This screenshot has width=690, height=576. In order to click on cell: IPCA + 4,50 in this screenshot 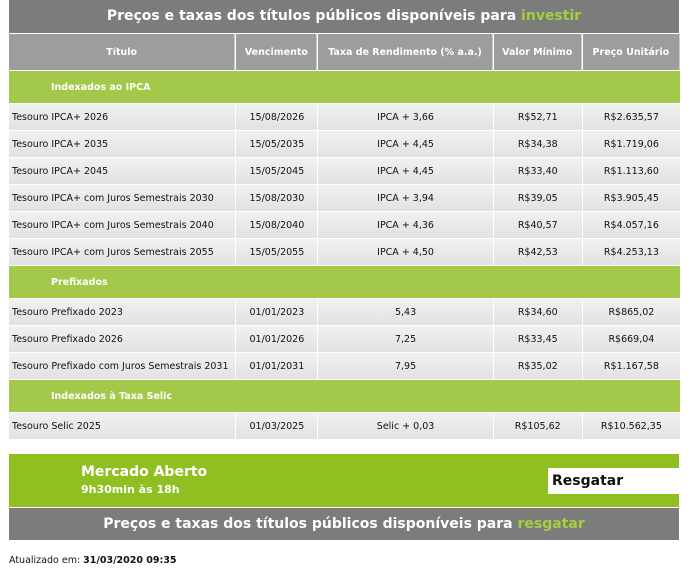, I will do `click(405, 252)`.